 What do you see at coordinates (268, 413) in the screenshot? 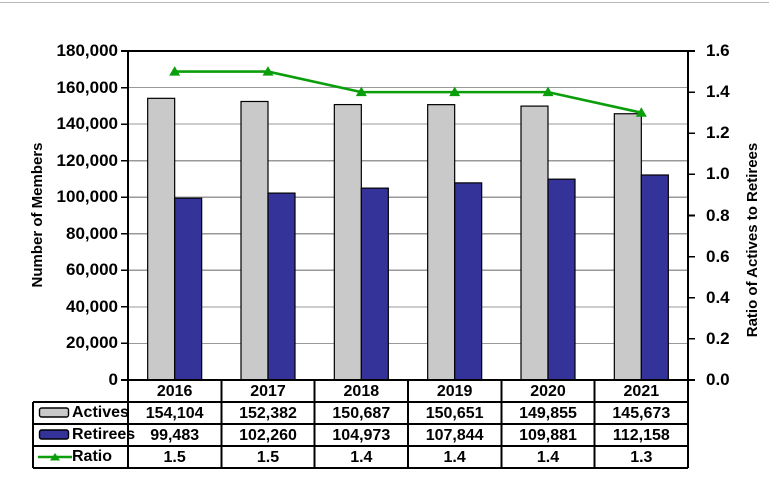
I see `actives-value-cell: 152,382` at bounding box center [268, 413].